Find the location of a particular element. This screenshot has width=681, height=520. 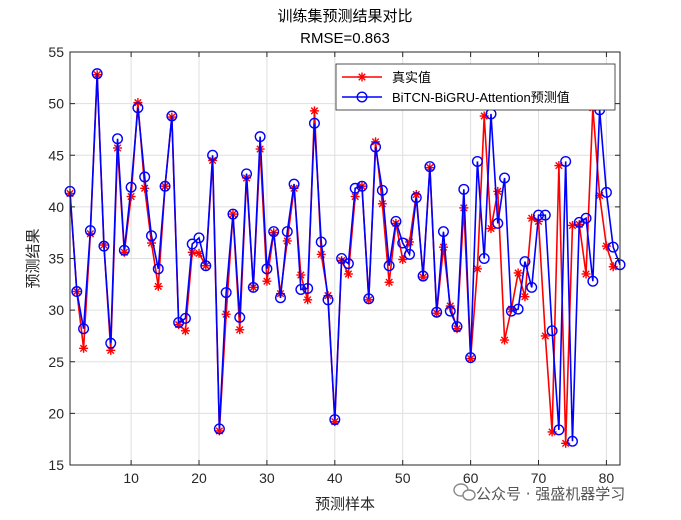

y-tick-label: 50 is located at coordinates (56, 104).